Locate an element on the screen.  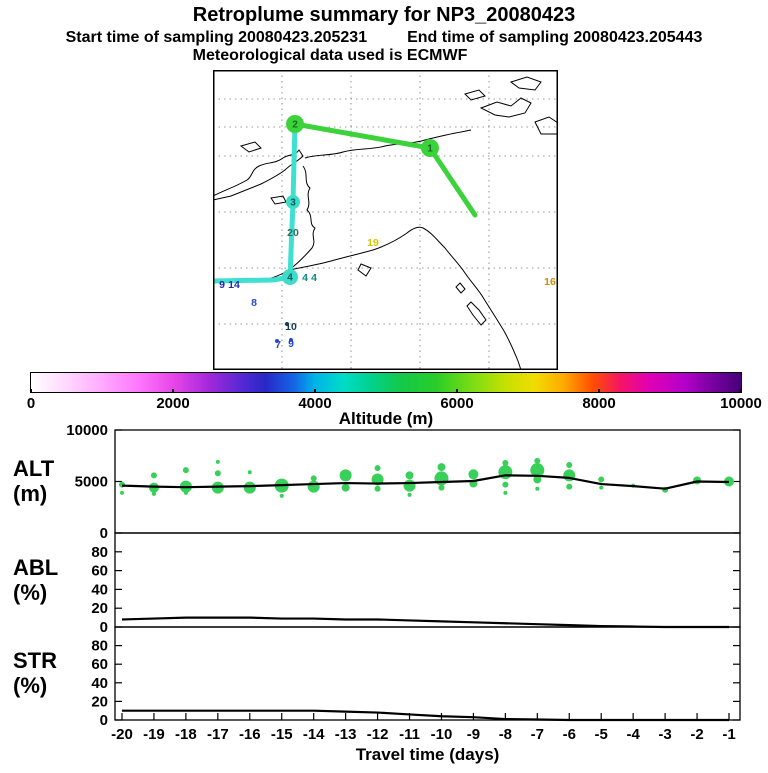
x-tick-label: -10 is located at coordinates (442, 734).